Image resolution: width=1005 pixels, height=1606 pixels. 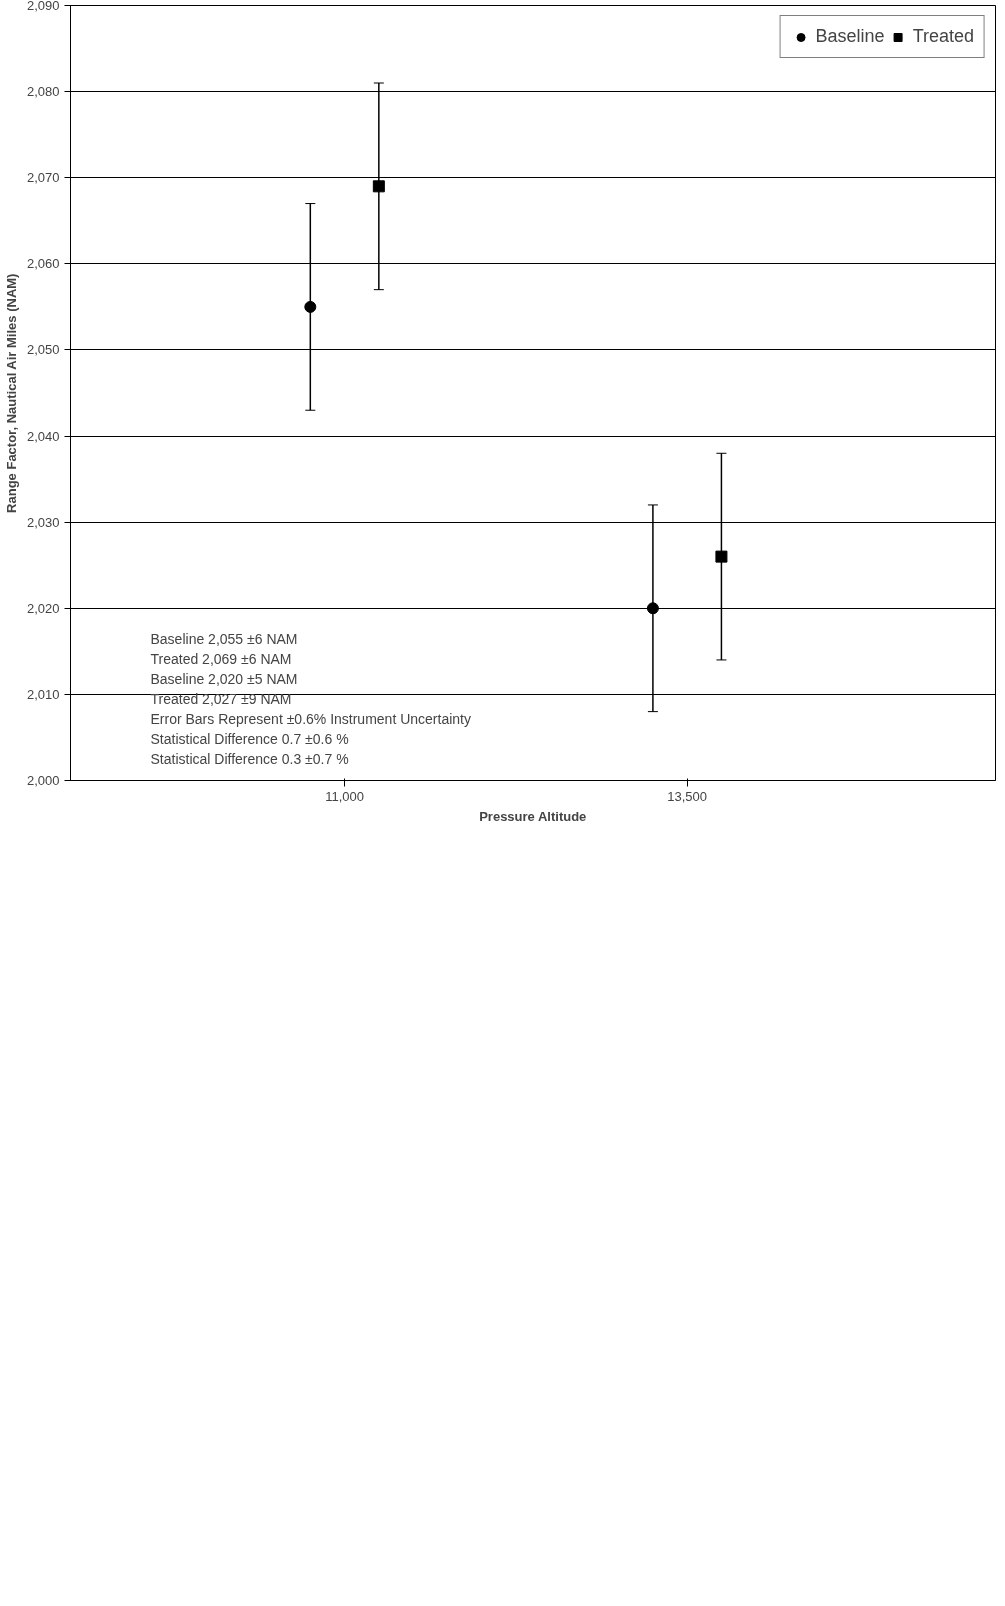 I want to click on y-tick-label: 2,000, so click(x=43, y=780).